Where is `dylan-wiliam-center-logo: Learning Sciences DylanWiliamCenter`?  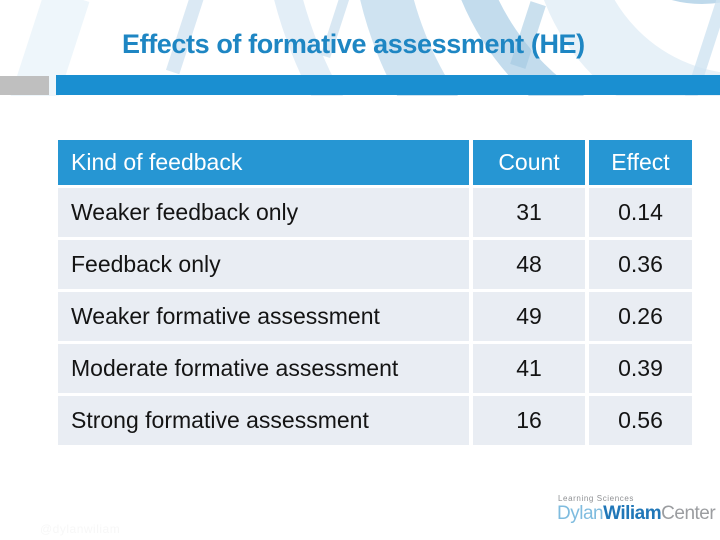 dylan-wiliam-center-logo: Learning Sciences DylanWiliamCenter is located at coordinates (636, 509).